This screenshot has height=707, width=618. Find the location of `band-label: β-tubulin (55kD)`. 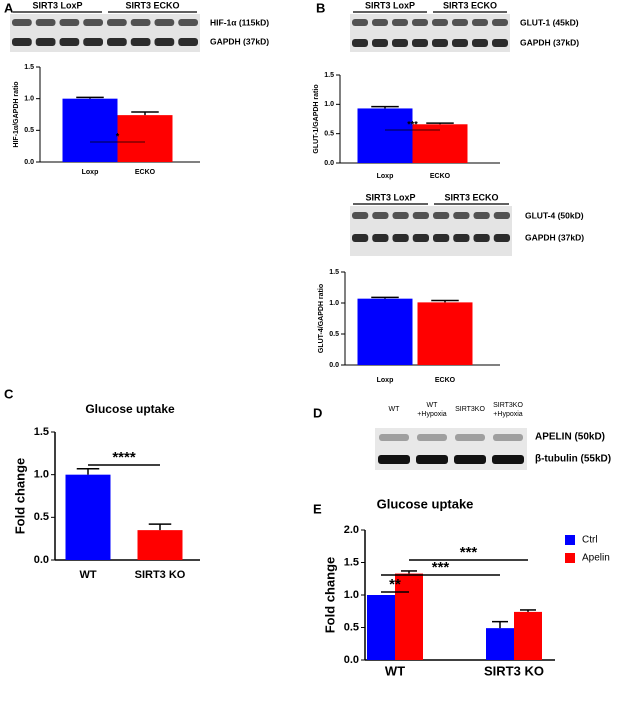

band-label: β-tubulin (55kD) is located at coordinates (573, 459).